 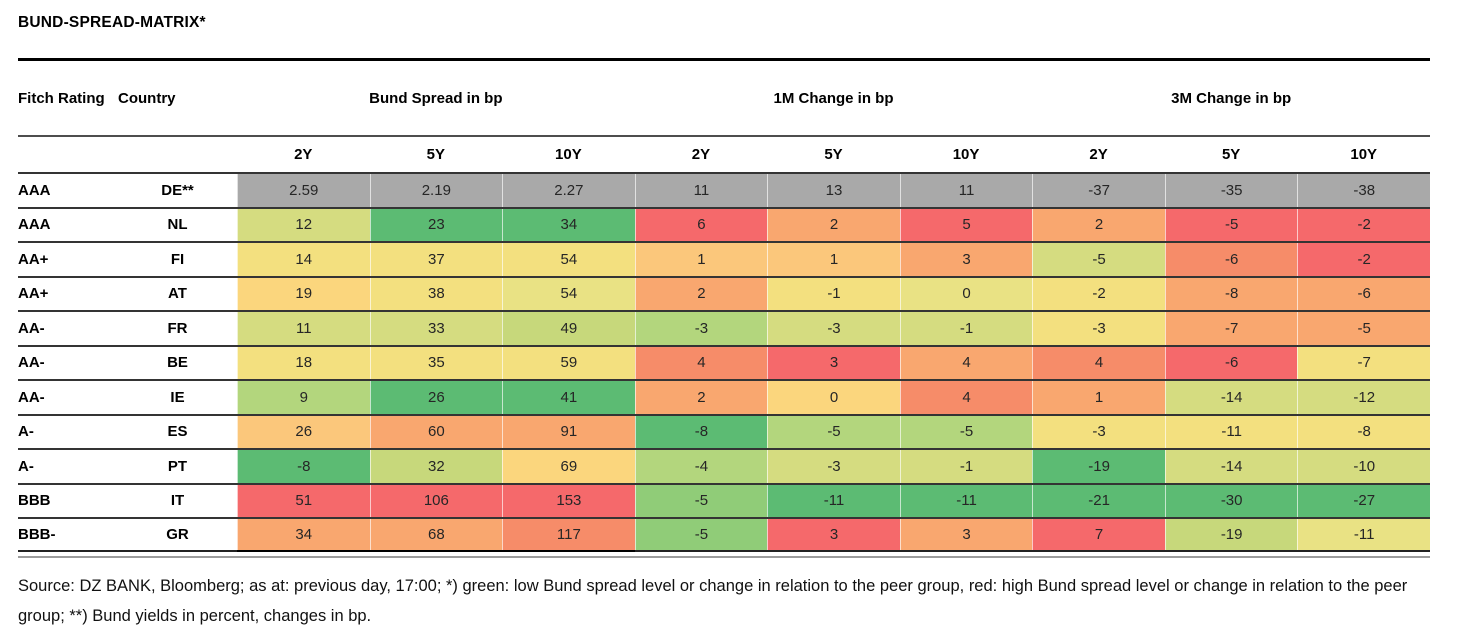 What do you see at coordinates (833, 534) in the screenshot?
I see `value-cell: 3` at bounding box center [833, 534].